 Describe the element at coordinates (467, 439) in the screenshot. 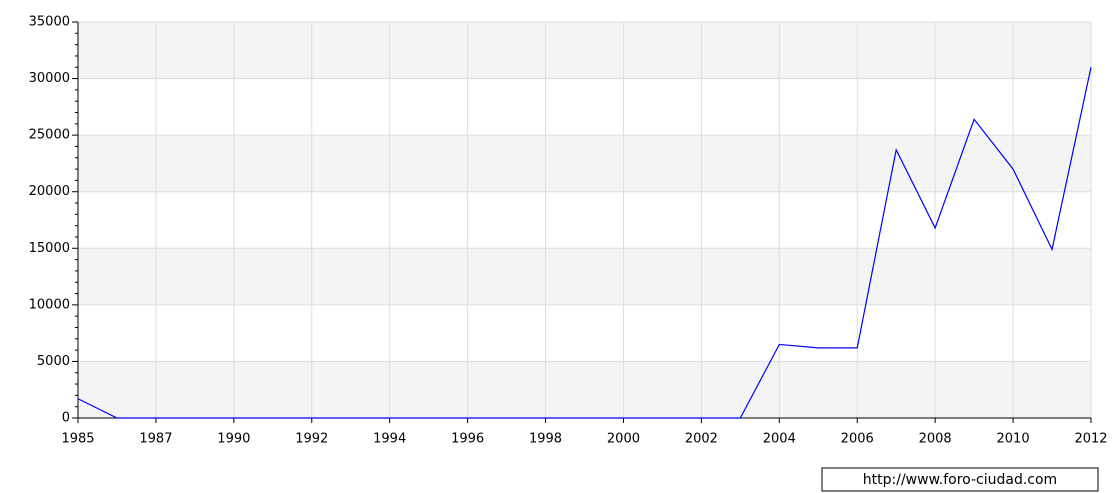

I see `x-tick-label: 1996` at that location.